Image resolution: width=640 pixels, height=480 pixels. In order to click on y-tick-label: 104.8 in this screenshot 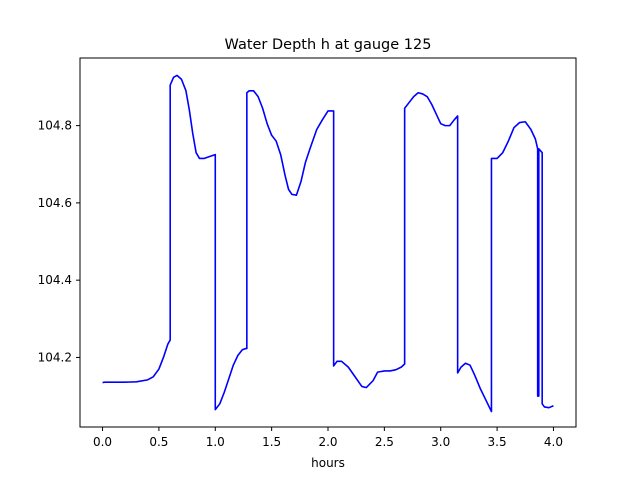, I will do `click(55, 126)`.